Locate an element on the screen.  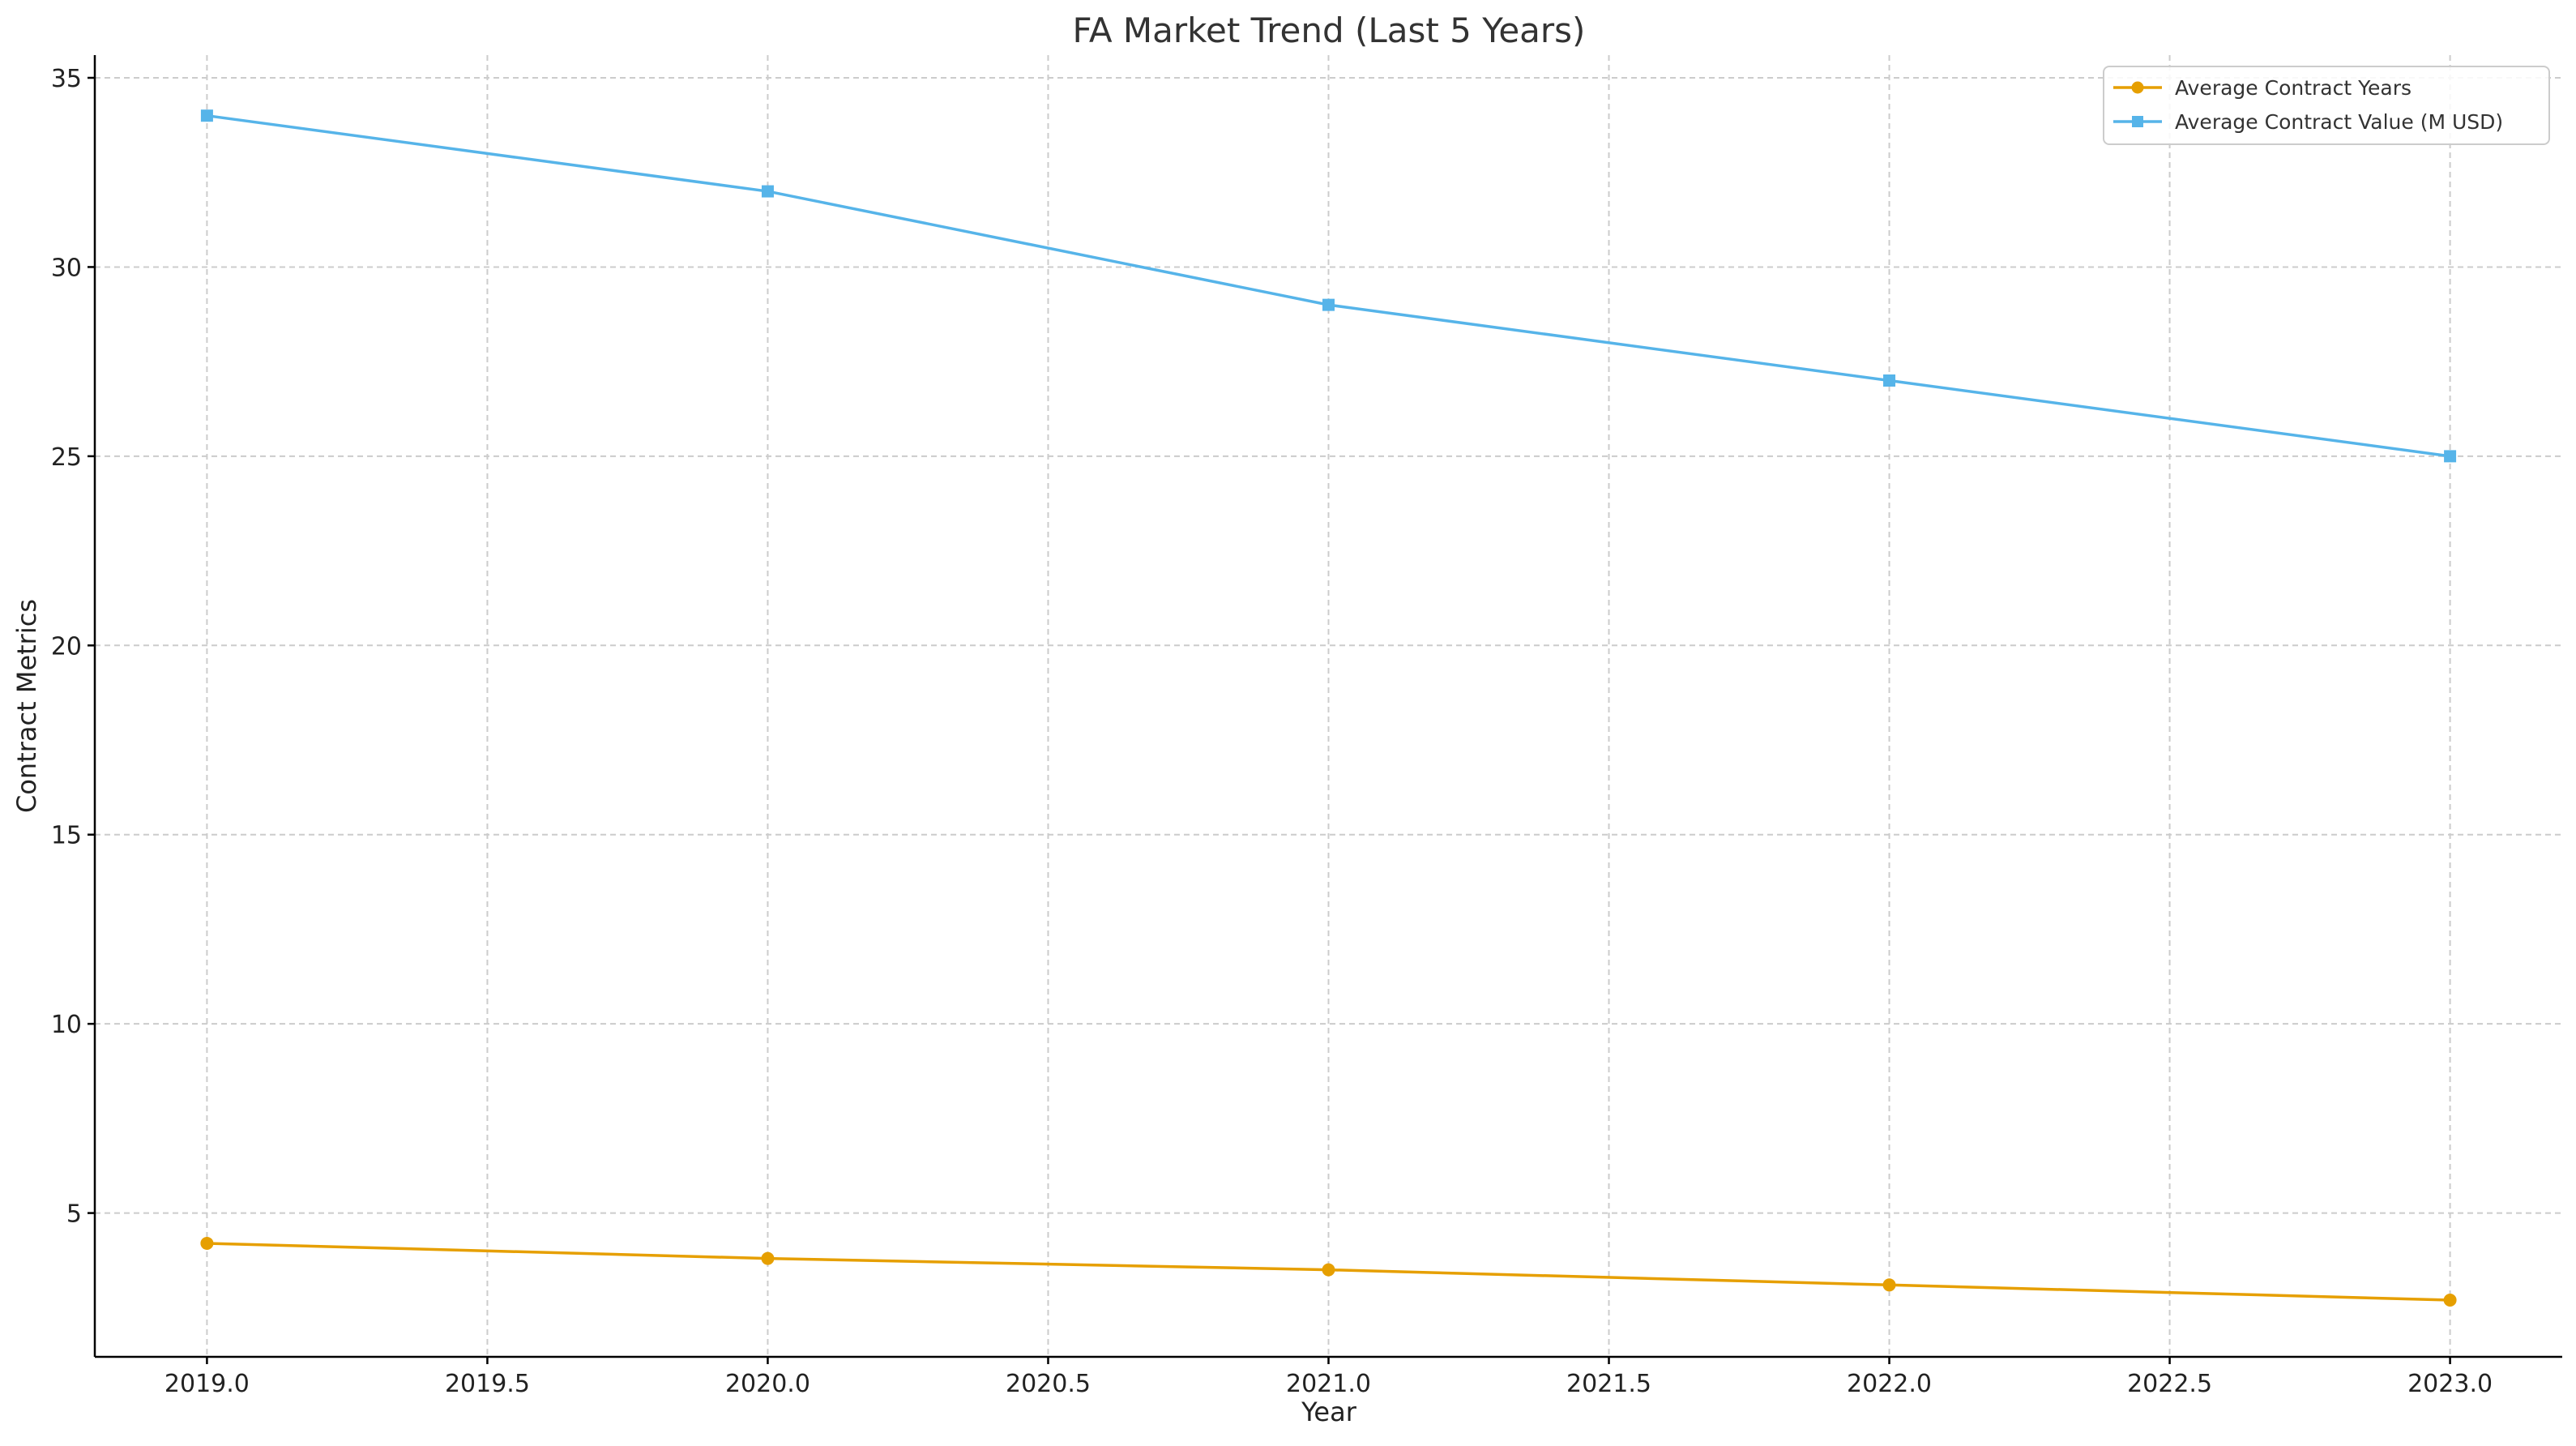
x-tick-label-2: 2020.0 is located at coordinates (767, 1384).